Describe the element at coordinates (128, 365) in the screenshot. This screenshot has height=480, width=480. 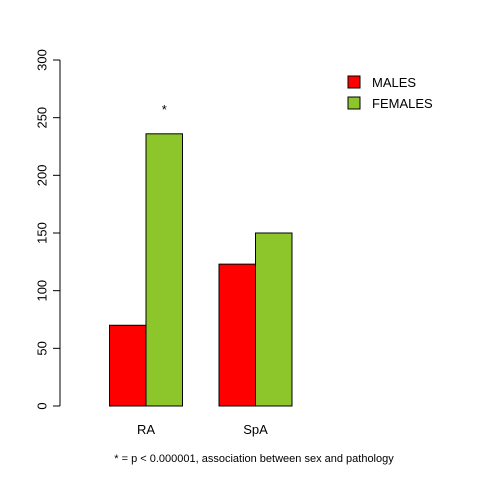
I see `bar-ra-males` at that location.